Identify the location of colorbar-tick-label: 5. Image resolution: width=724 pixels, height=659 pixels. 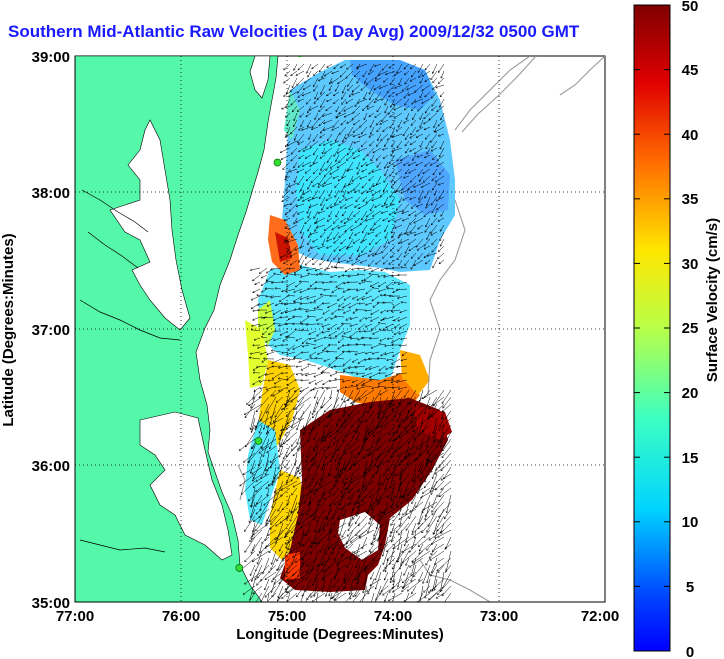
(690, 587).